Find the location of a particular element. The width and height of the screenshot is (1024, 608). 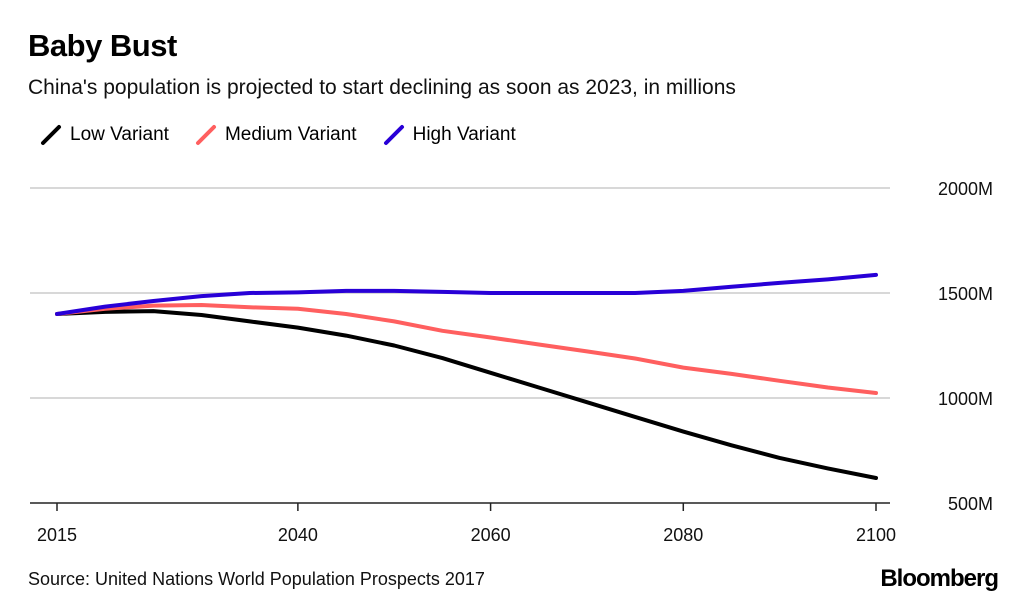

legend: Low Variant Medium Variant High Variant is located at coordinates (278, 135).